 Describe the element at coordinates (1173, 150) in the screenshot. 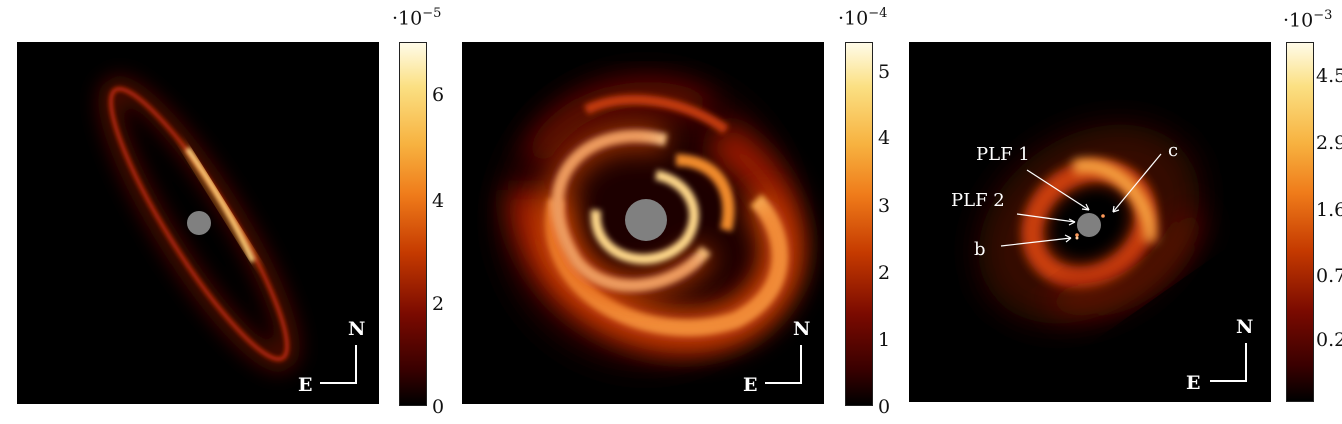

I see `annotation-c: c` at that location.